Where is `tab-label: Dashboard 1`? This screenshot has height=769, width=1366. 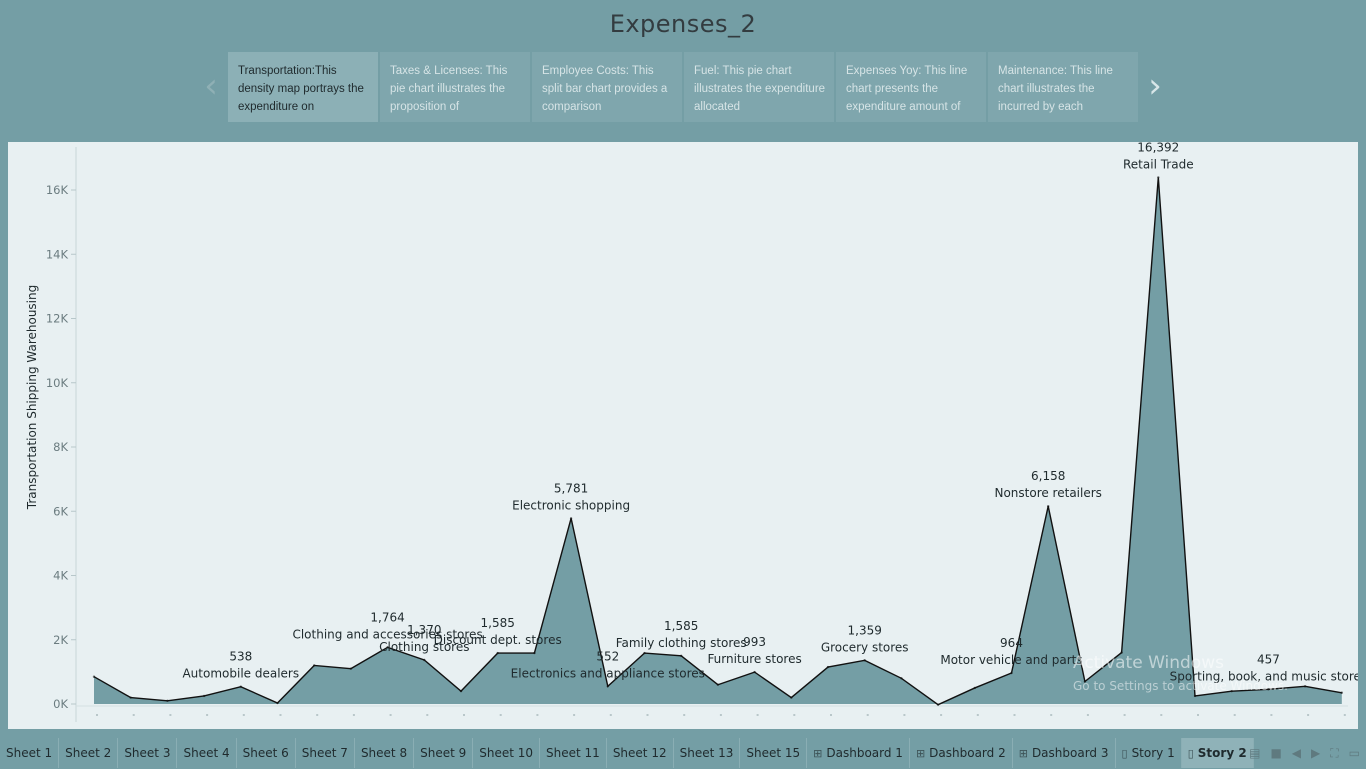
tab-label: Dashboard 1 is located at coordinates (864, 753).